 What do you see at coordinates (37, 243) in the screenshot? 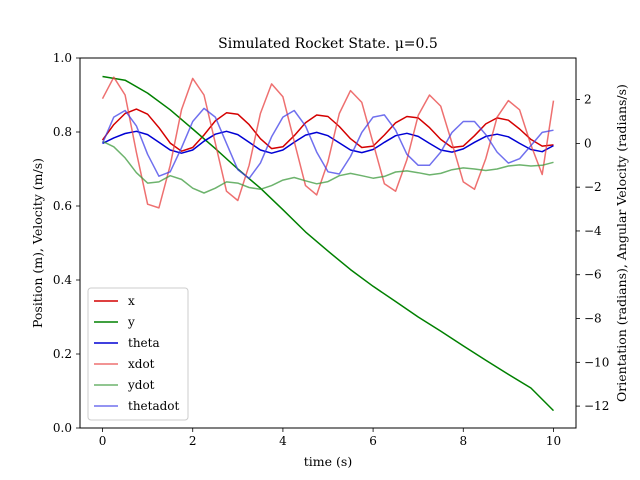
I see `y-axis-left-label: Position (m), Velocity (m/s)` at bounding box center [37, 243].